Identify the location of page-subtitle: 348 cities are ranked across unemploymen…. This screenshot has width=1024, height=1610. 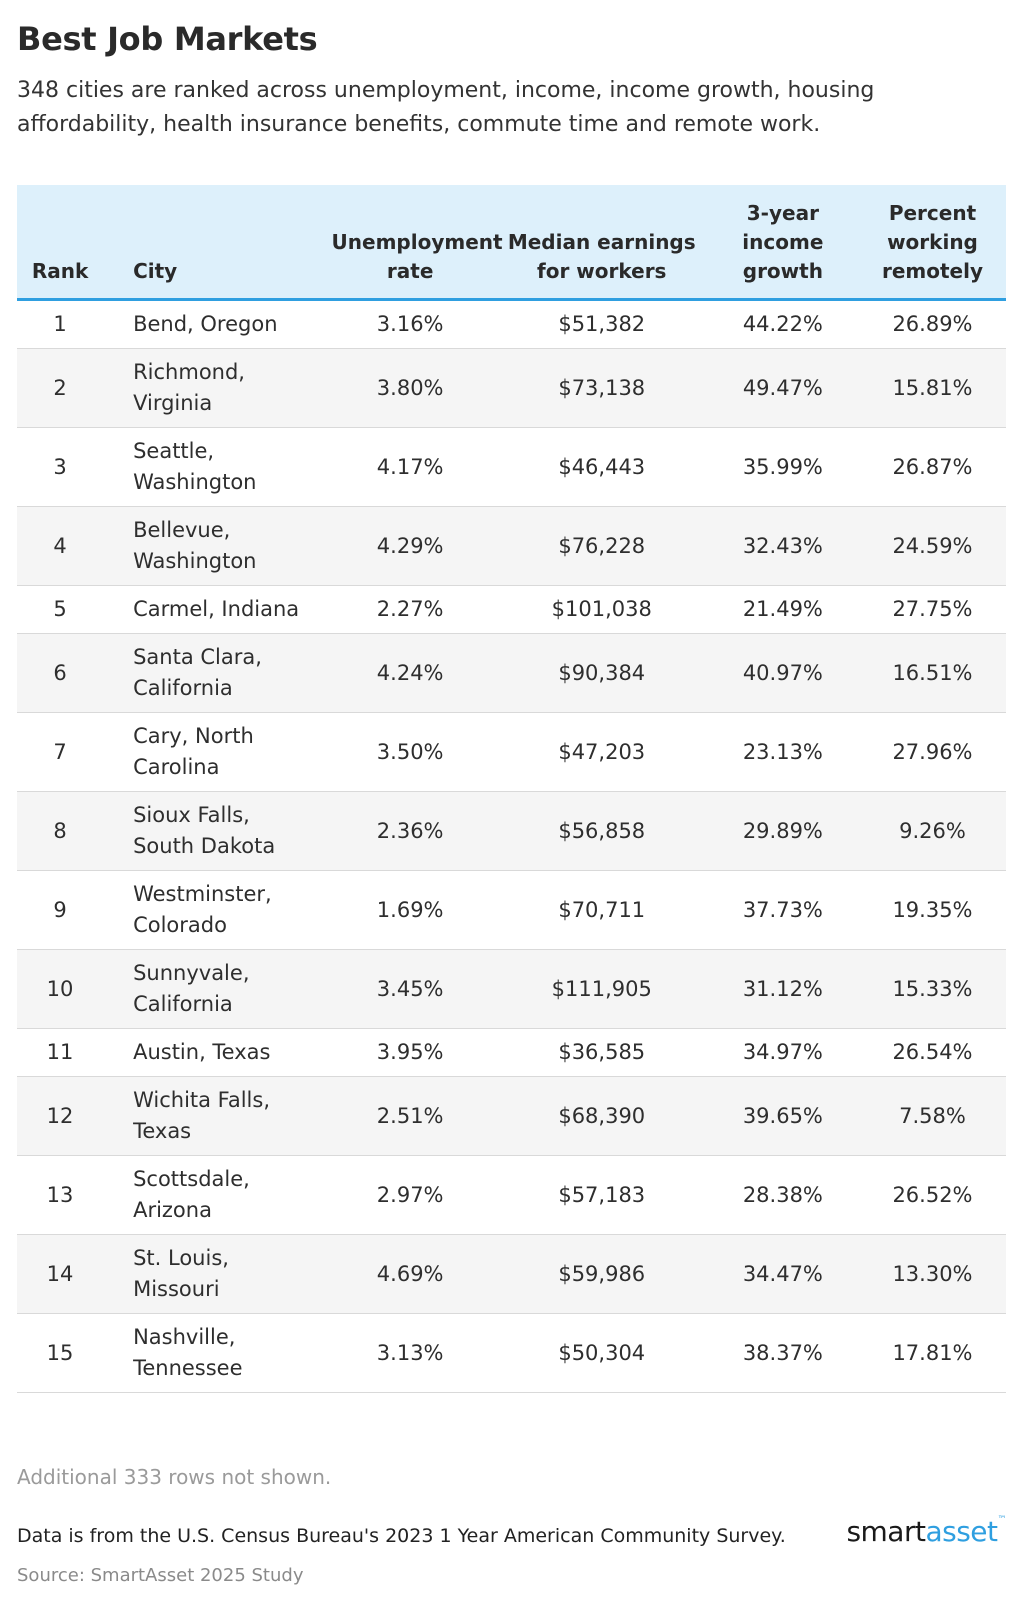
(446, 107).